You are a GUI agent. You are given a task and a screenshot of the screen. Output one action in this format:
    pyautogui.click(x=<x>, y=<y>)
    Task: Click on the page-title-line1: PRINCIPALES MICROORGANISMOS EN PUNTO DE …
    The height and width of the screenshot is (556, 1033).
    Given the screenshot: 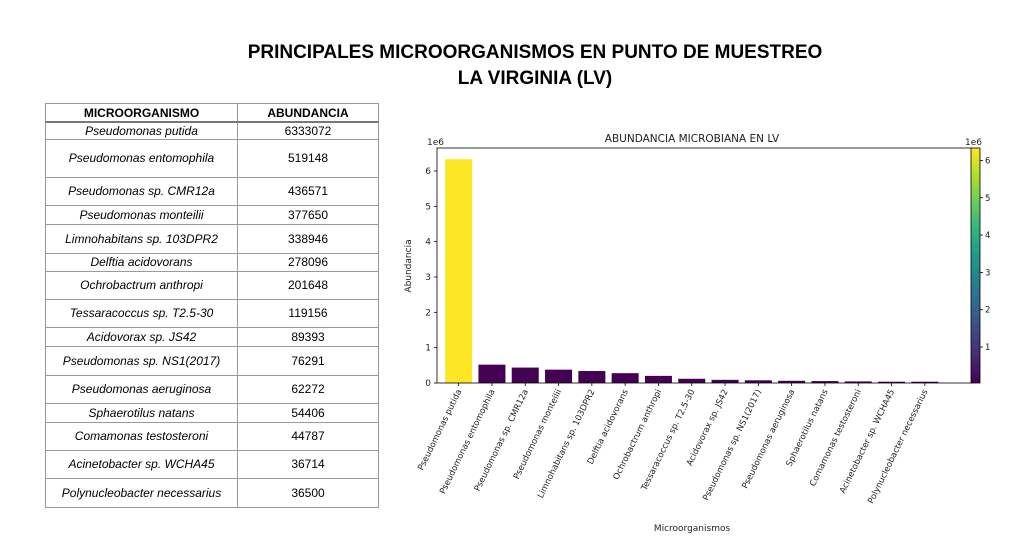 What is the action you would take?
    pyautogui.click(x=535, y=52)
    